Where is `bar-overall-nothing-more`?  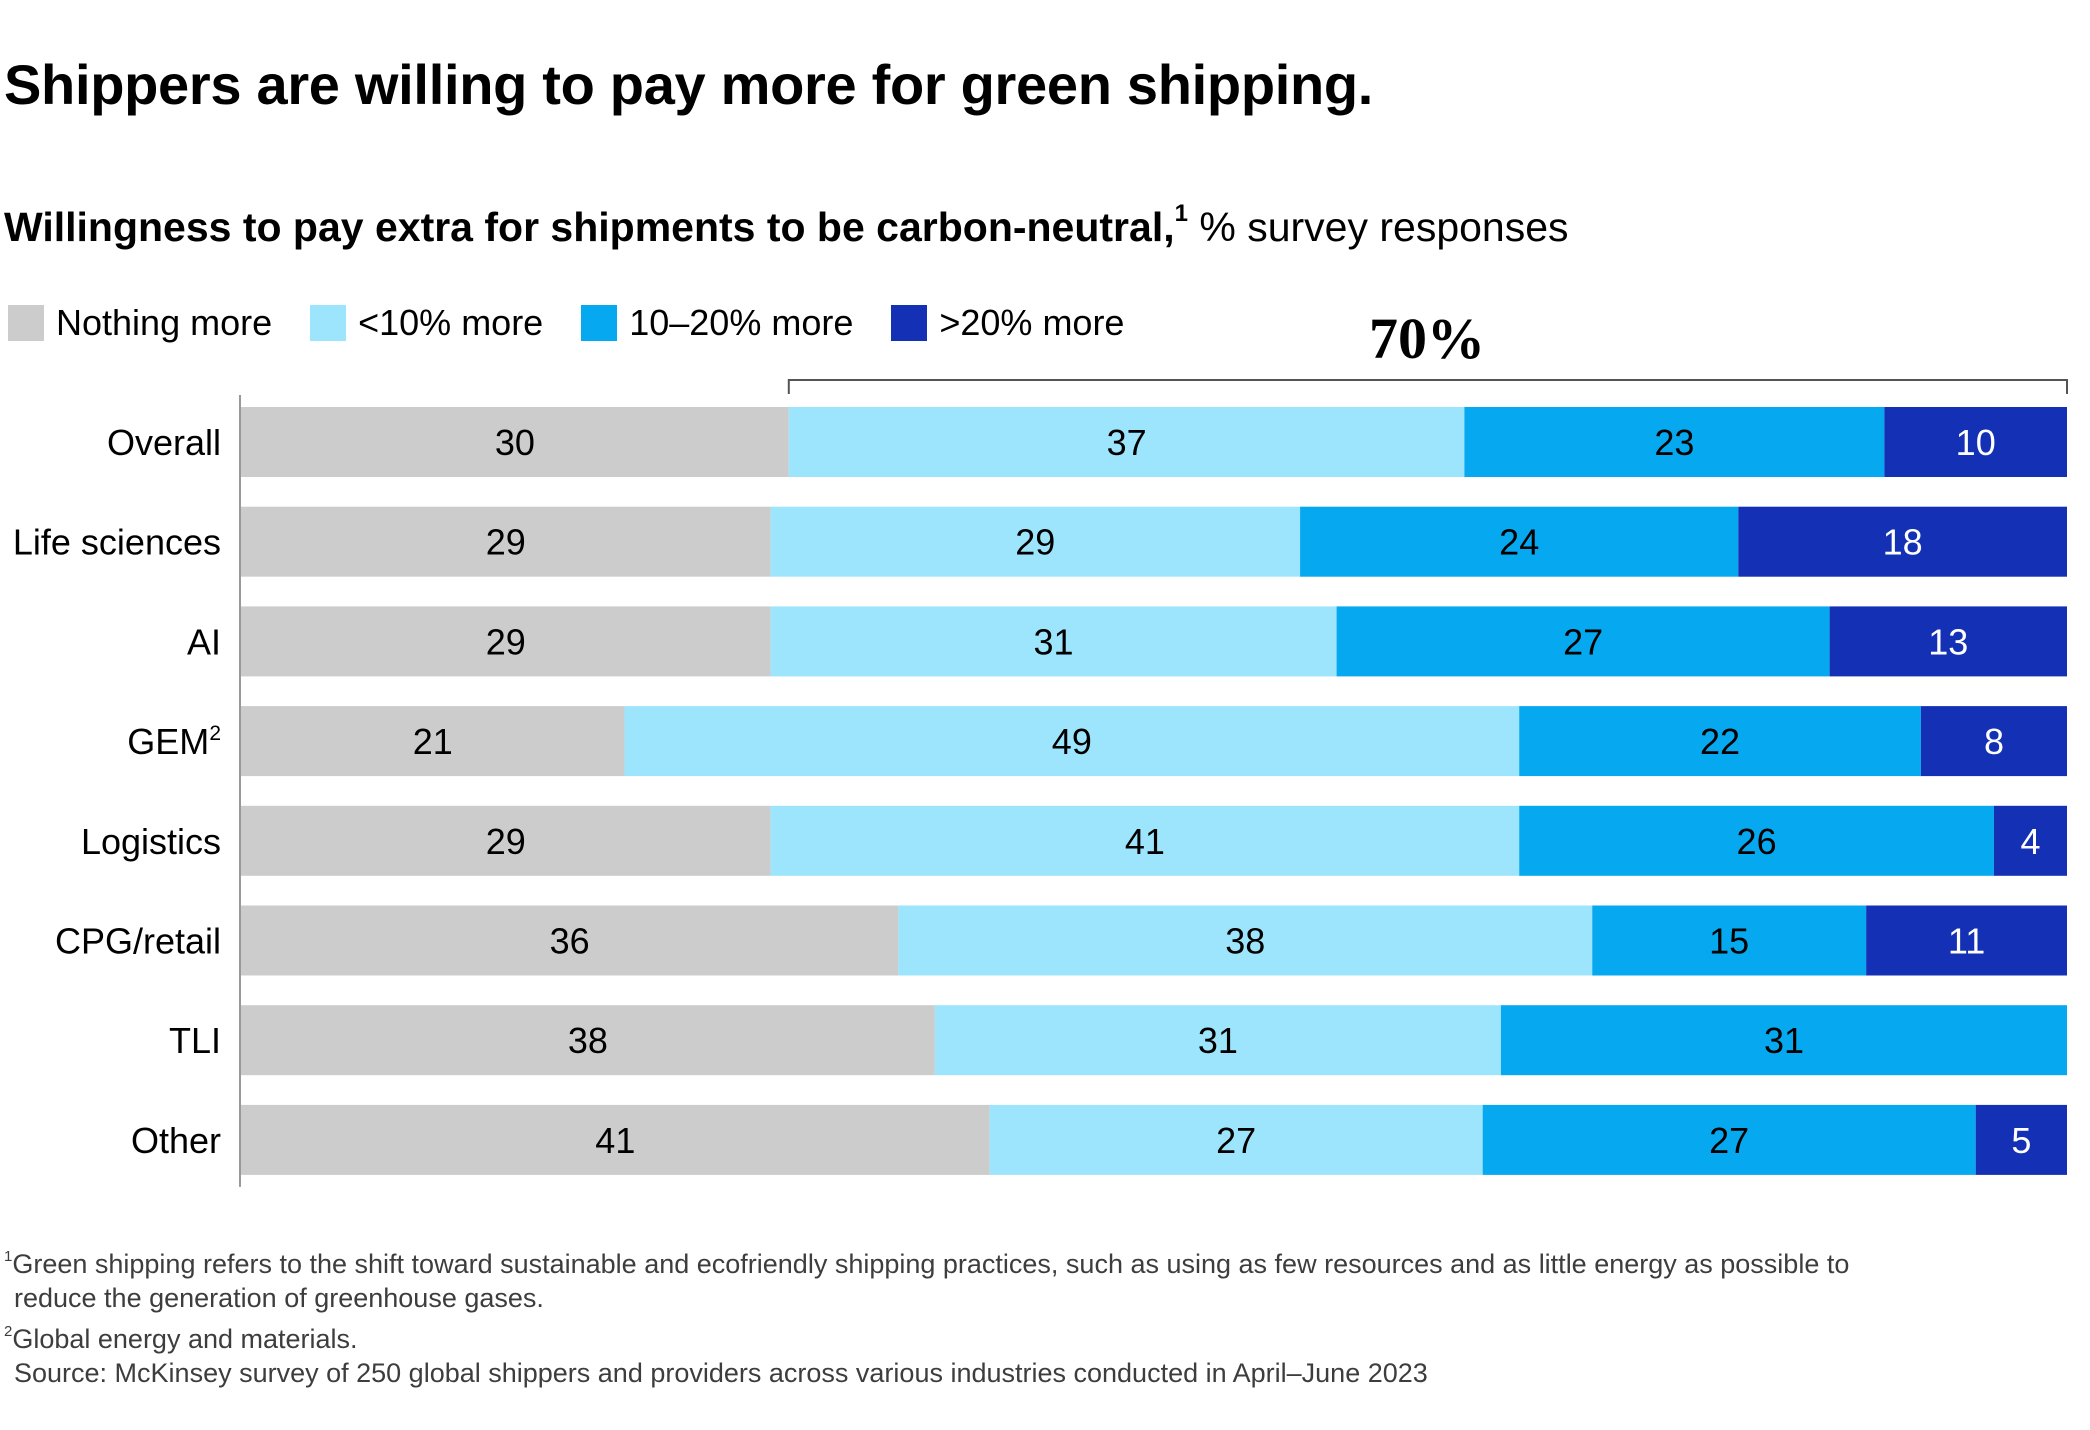 bar-overall-nothing-more is located at coordinates (515, 442).